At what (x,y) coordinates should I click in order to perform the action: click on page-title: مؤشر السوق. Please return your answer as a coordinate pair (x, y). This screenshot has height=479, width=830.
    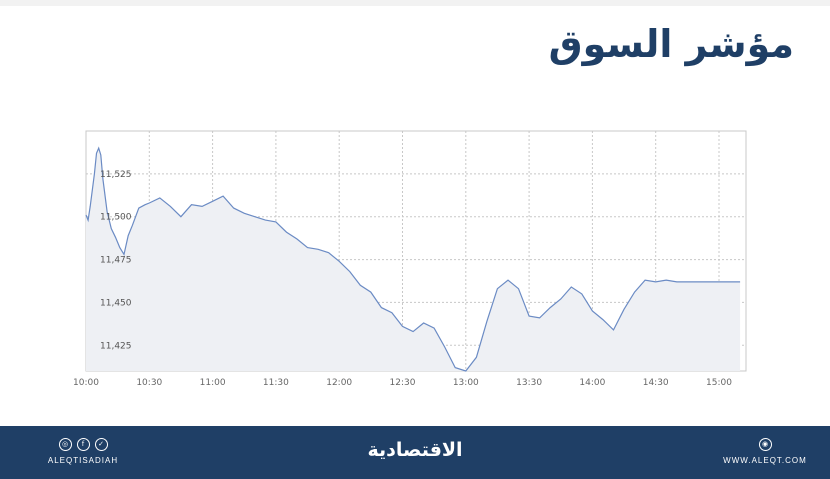
    Looking at the image, I should click on (671, 44).